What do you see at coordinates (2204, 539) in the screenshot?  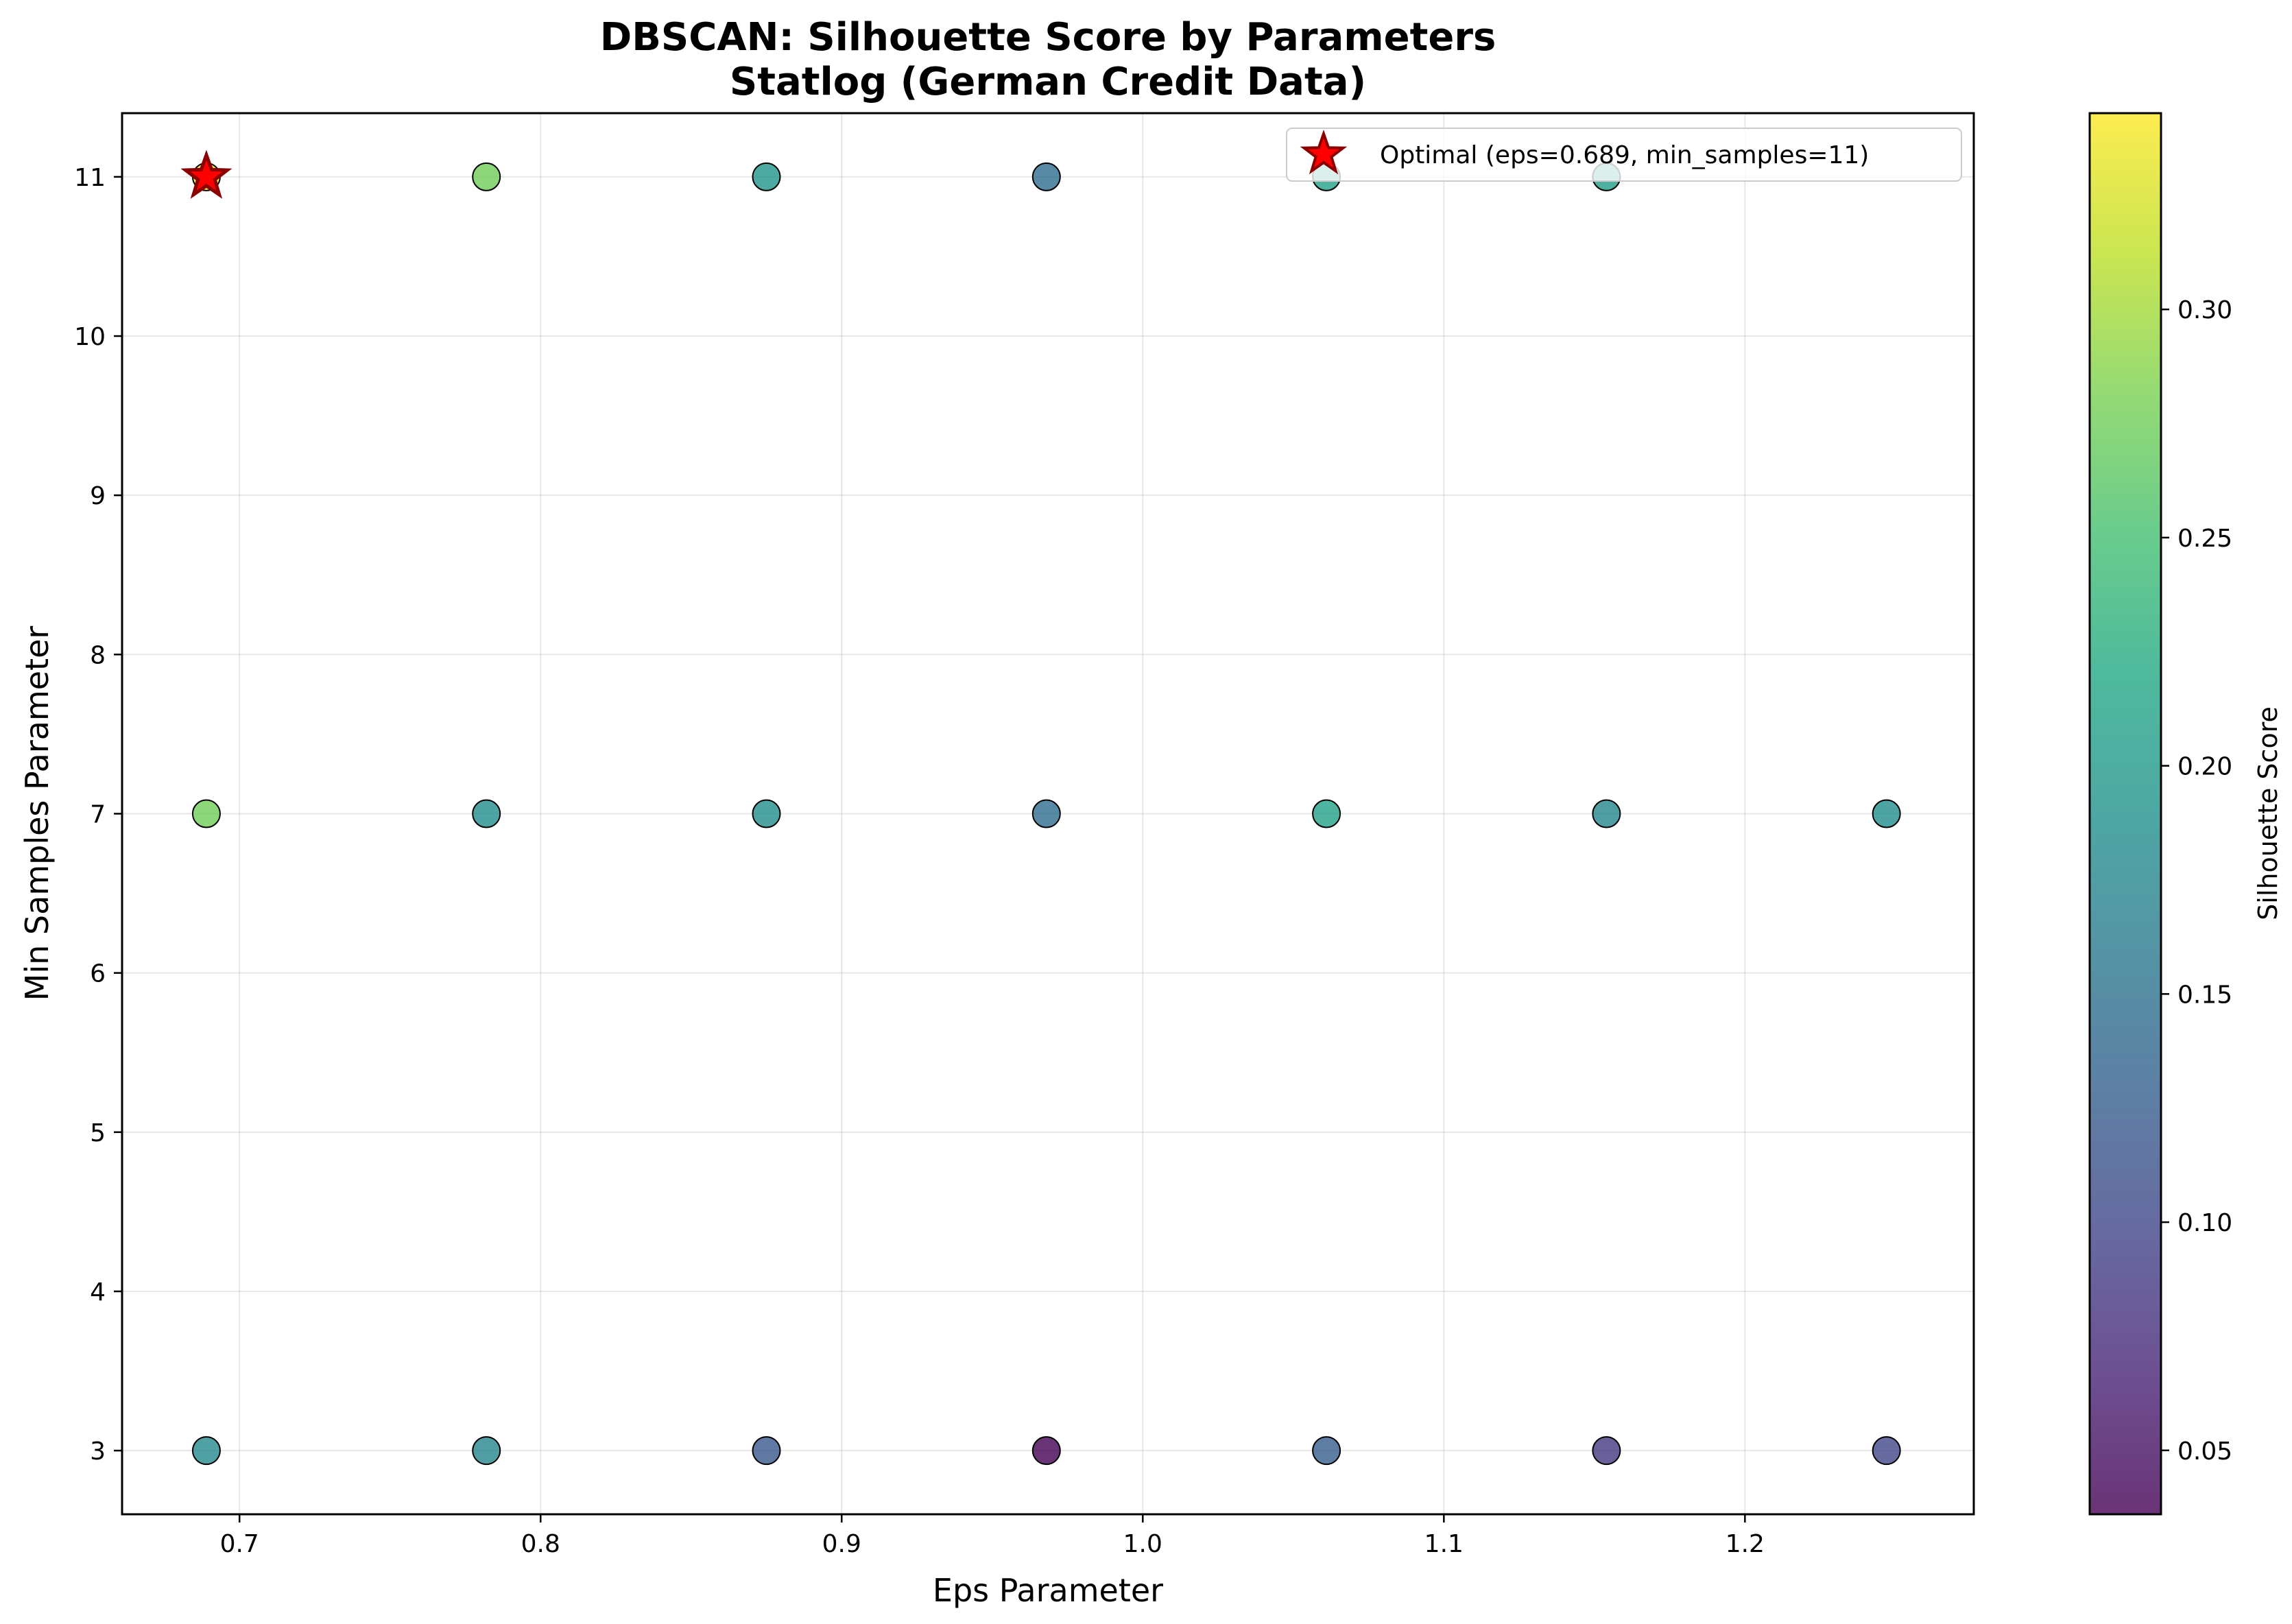 I see `colorbar-tick-label: 0.25` at bounding box center [2204, 539].